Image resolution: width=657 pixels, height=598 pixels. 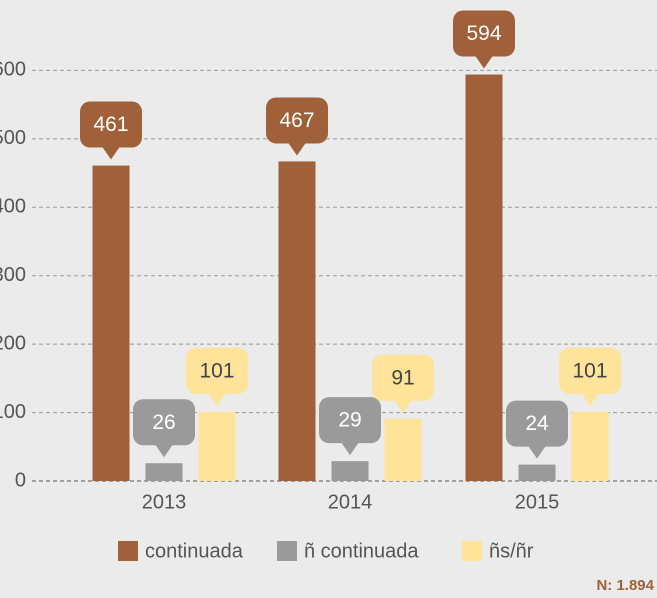 I want to click on data-label: 91, so click(x=403, y=383).